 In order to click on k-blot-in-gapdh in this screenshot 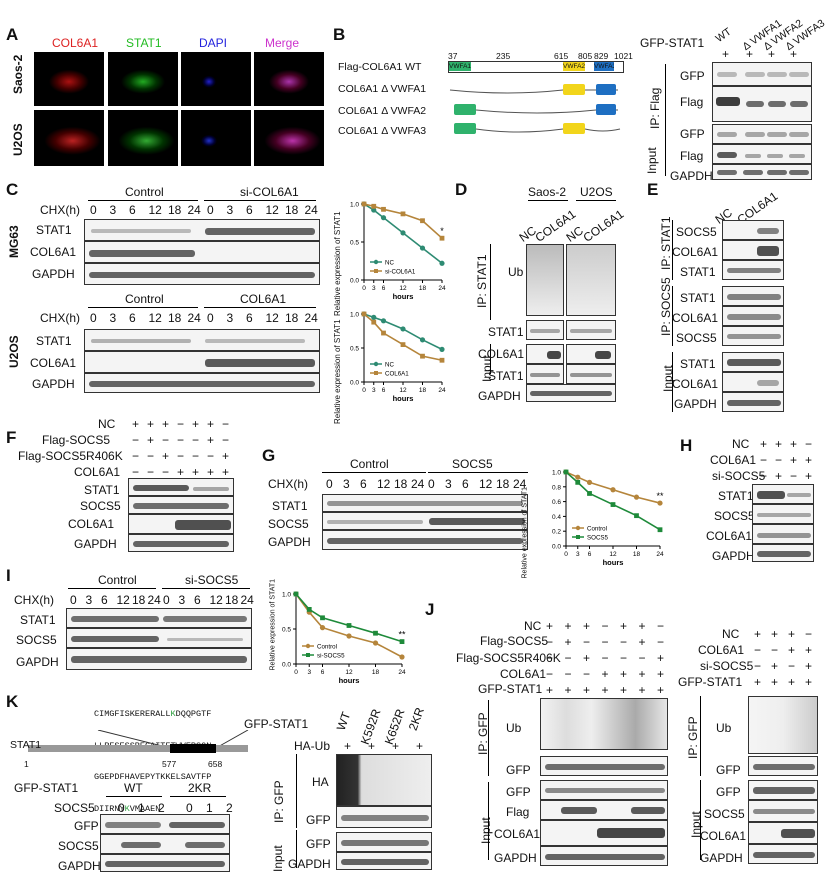, I will do `click(384, 861)`.